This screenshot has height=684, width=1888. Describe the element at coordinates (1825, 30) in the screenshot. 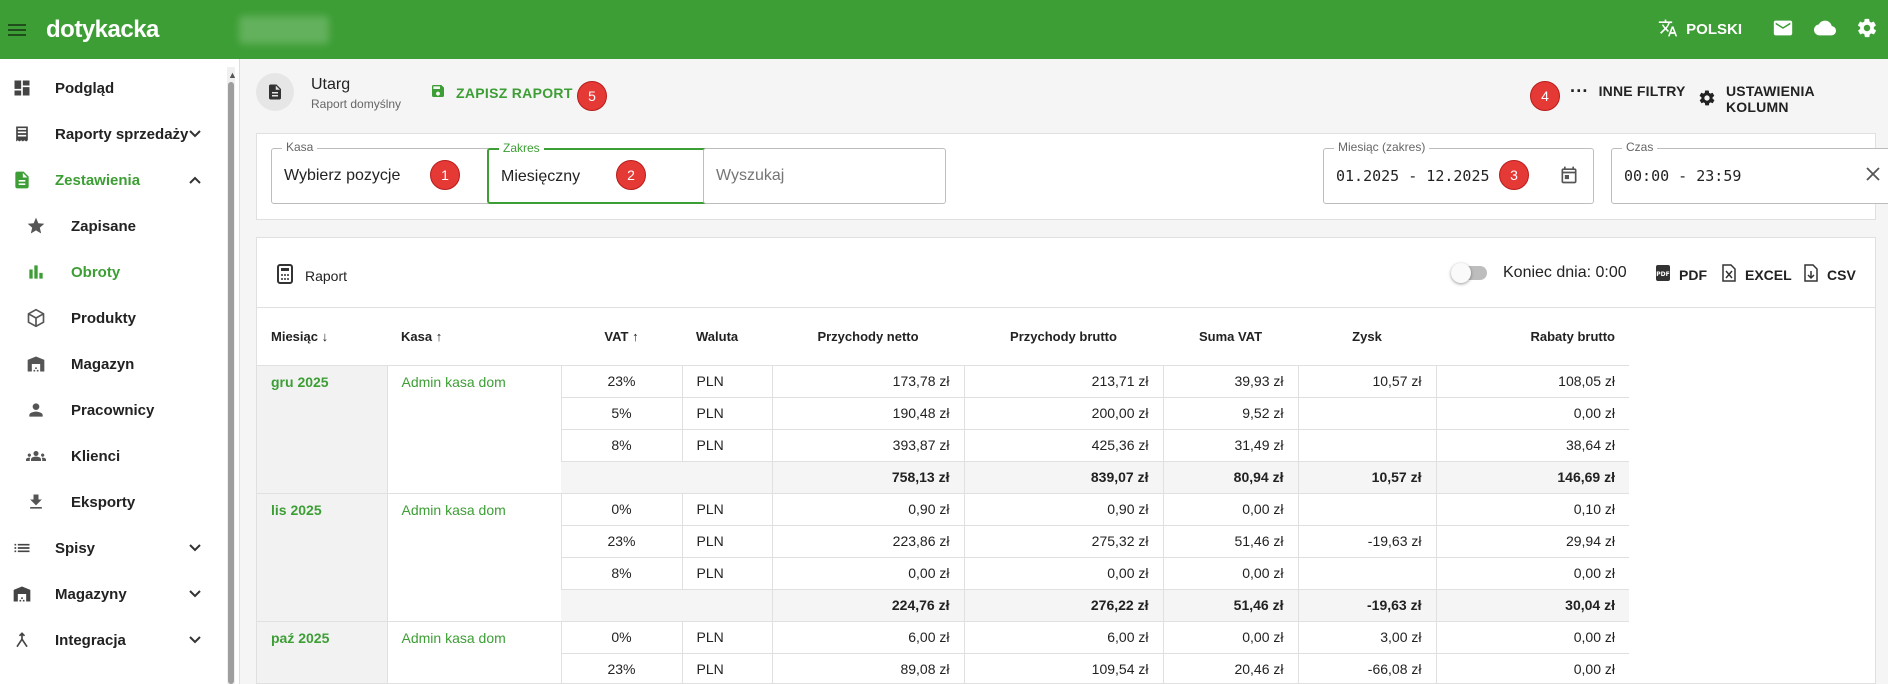

I see `cloud-icon` at that location.